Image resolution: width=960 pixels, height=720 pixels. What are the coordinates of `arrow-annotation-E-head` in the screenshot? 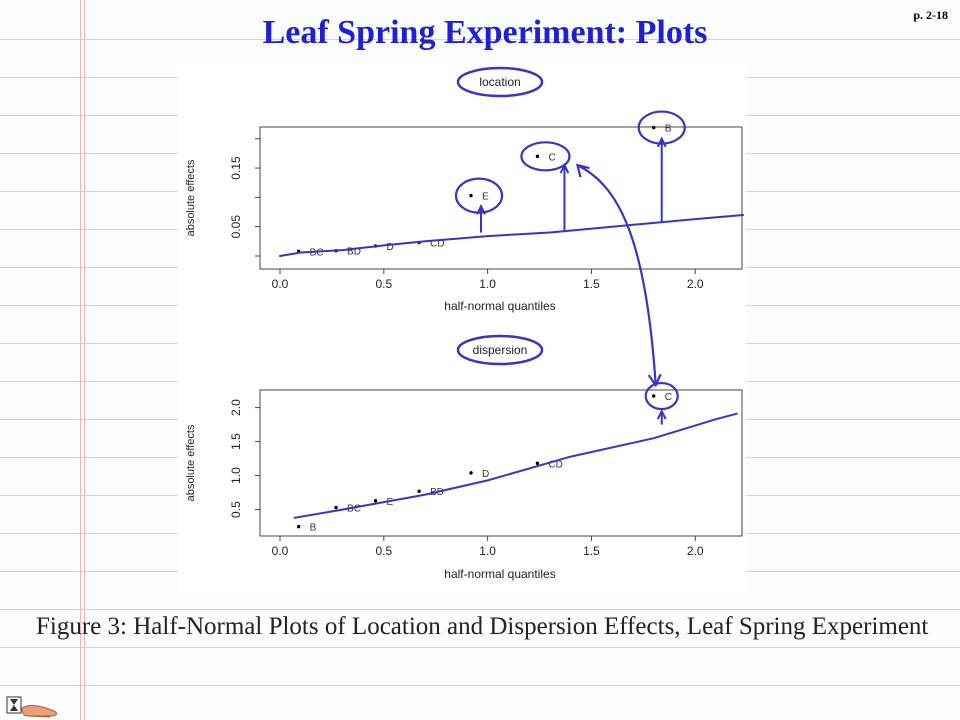 It's located at (481, 209).